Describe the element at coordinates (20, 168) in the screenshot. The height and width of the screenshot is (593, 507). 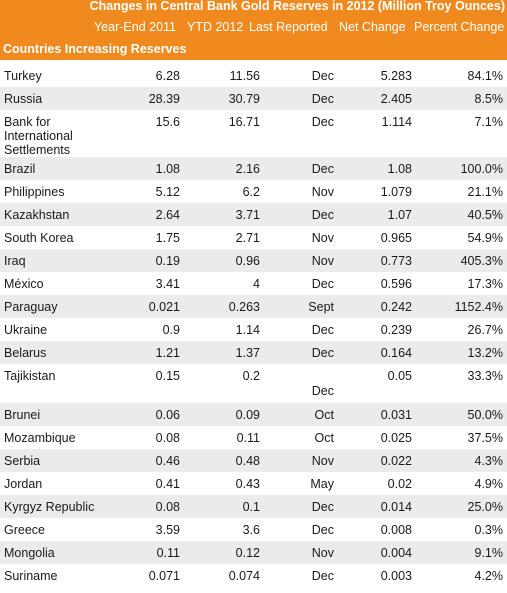
I see `country-cell: Brazil` at that location.